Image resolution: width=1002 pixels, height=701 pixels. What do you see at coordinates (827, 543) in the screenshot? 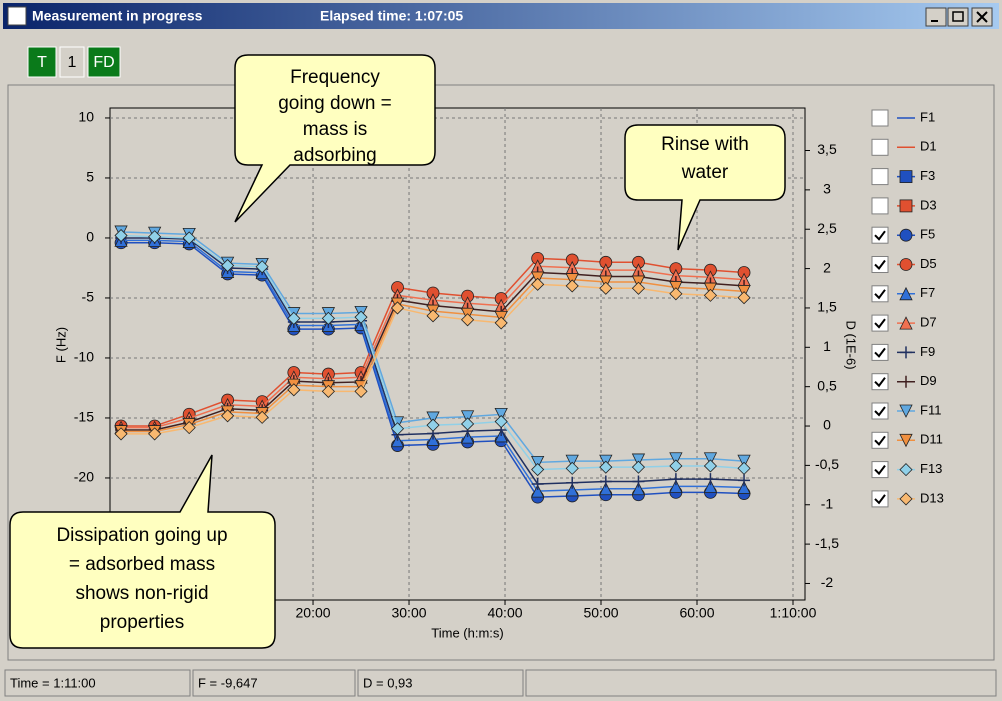
I see `y2-tick-label: -1,5` at bounding box center [827, 543].